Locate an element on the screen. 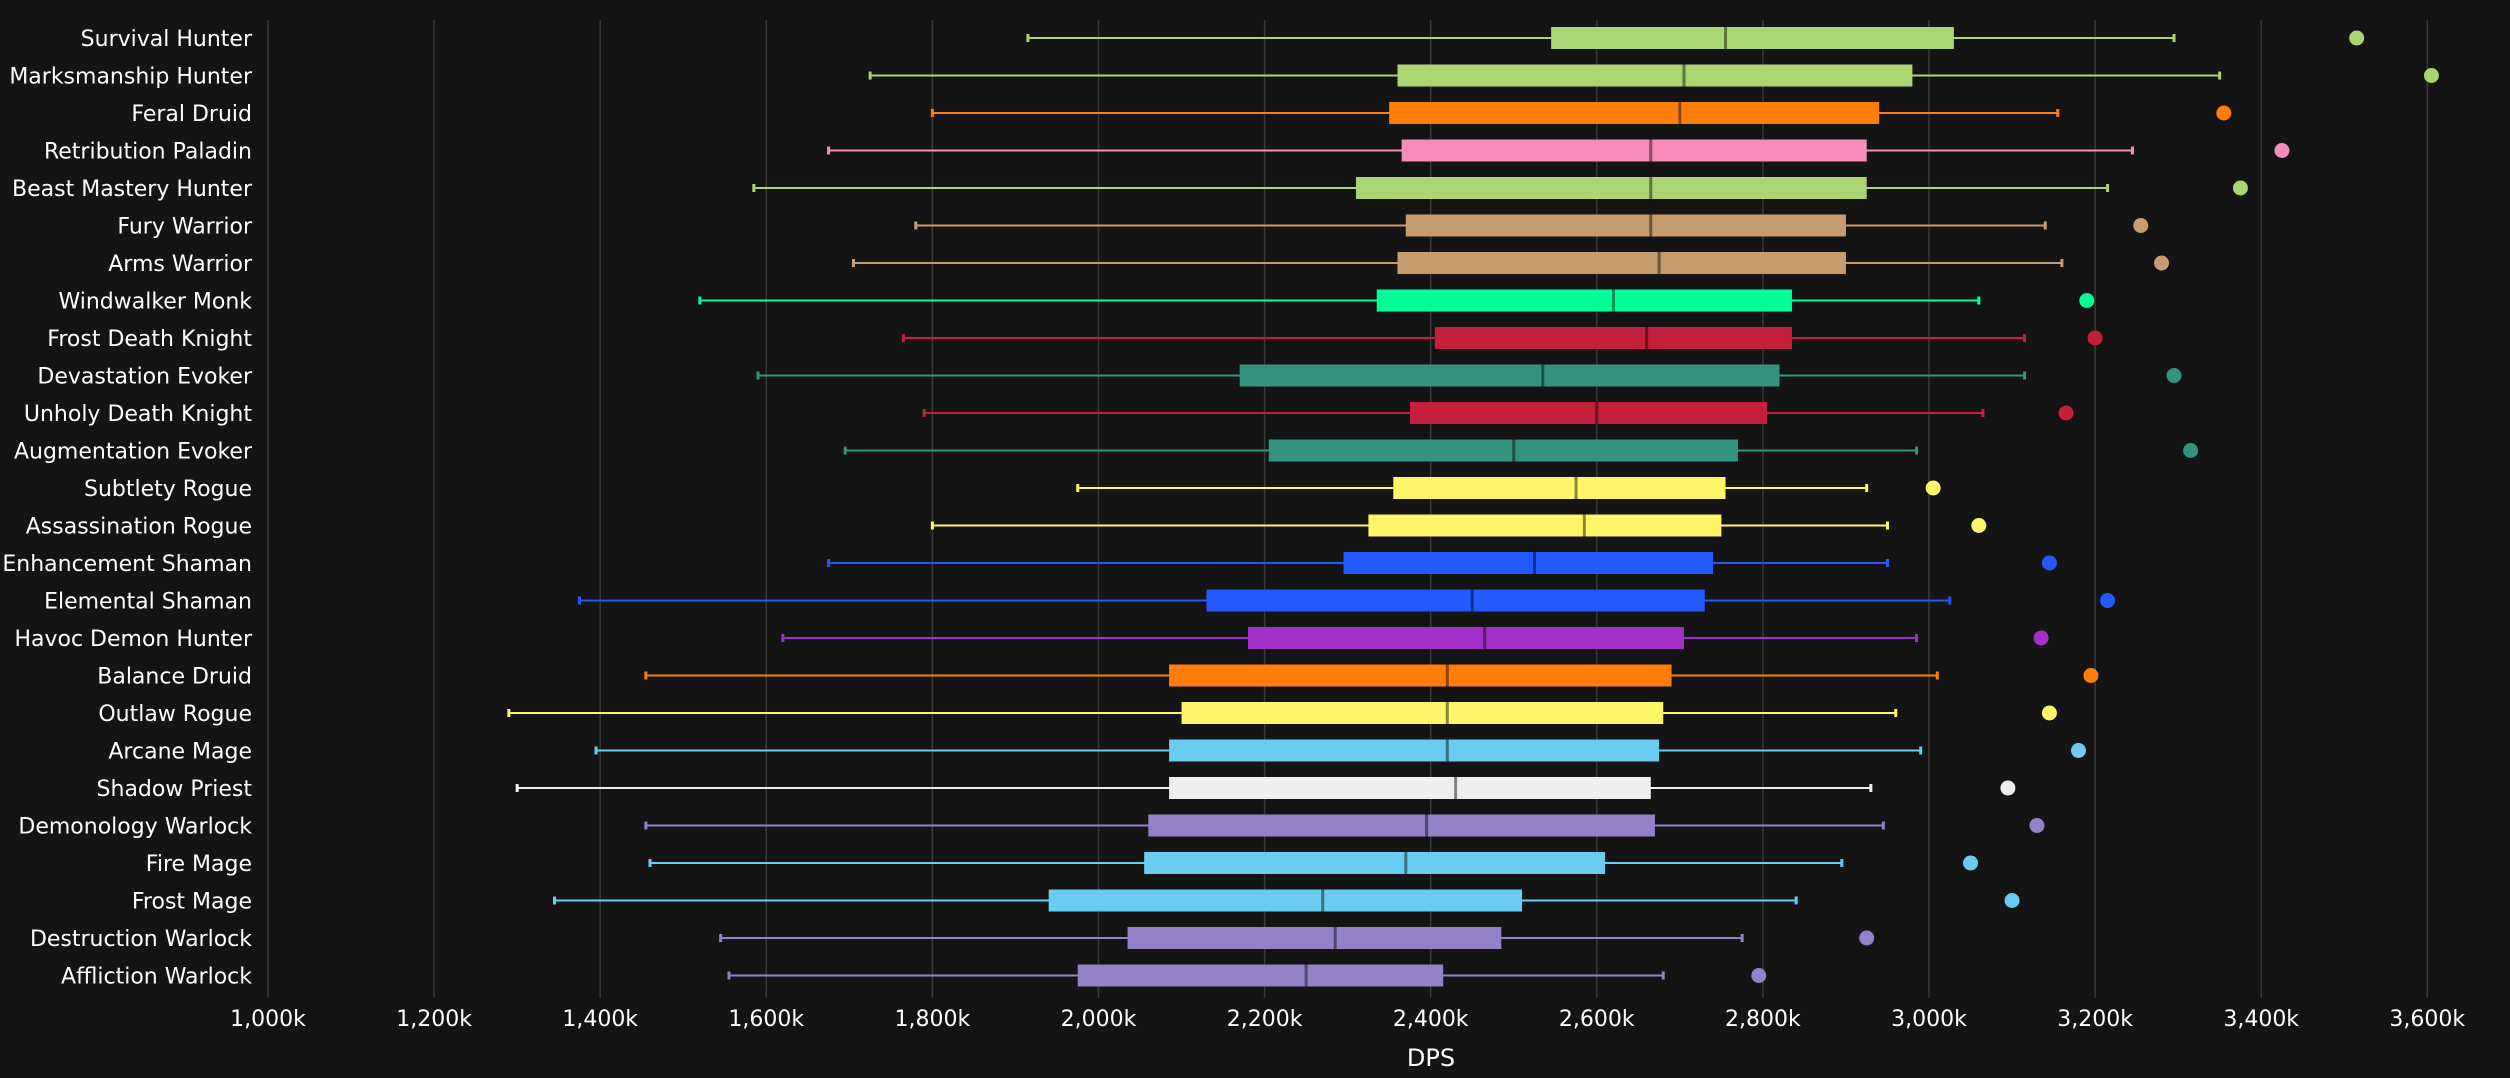 The height and width of the screenshot is (1078, 2510). x-axis-title: DPS is located at coordinates (1431, 1058).